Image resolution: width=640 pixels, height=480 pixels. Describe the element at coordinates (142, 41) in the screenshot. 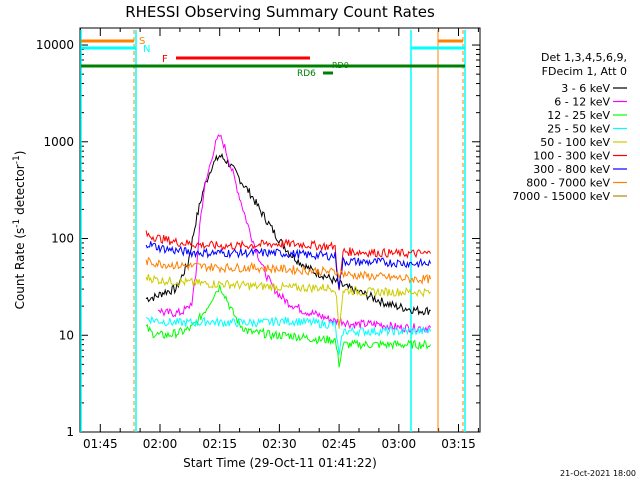

I see `saa-state-label: S` at that location.